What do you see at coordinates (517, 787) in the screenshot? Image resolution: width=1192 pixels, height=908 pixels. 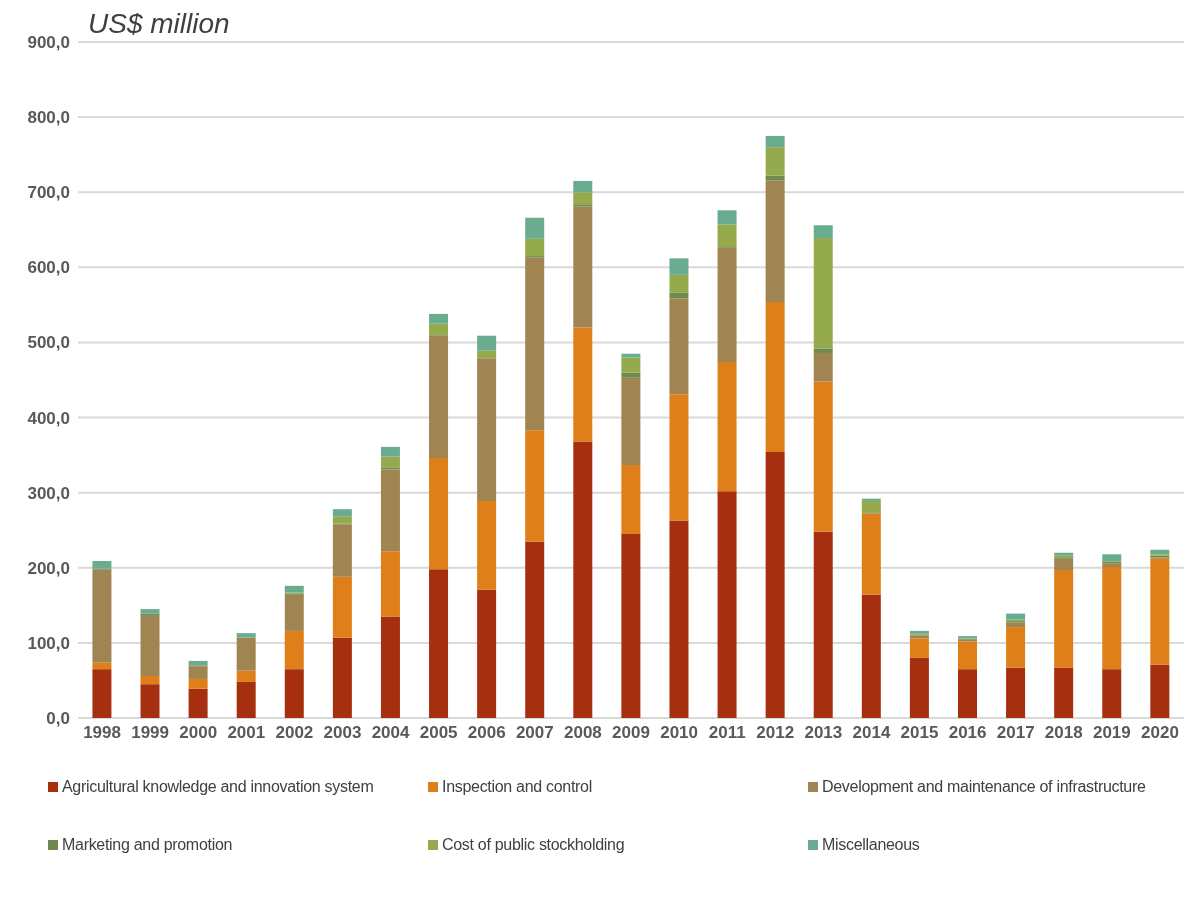 I see `legend-label: Inspection and control` at bounding box center [517, 787].